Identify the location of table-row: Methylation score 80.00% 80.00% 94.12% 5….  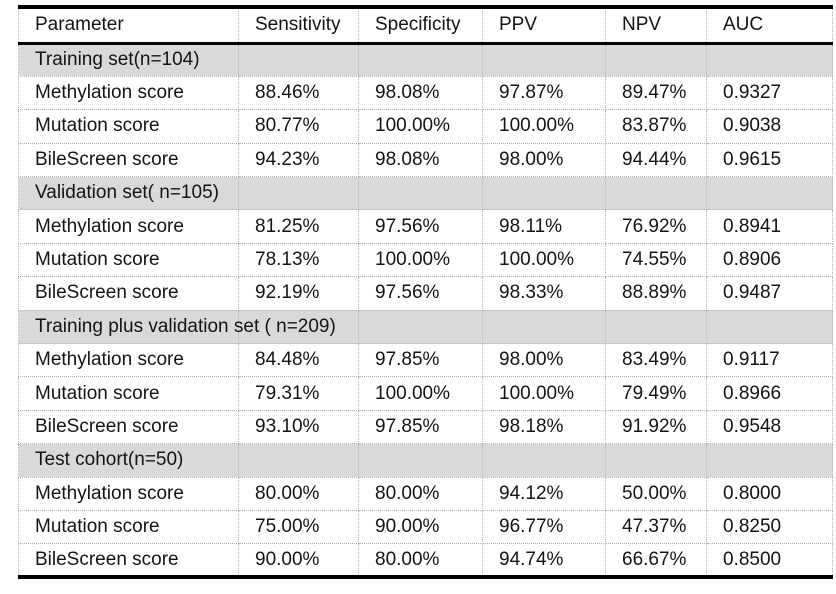
(425, 493).